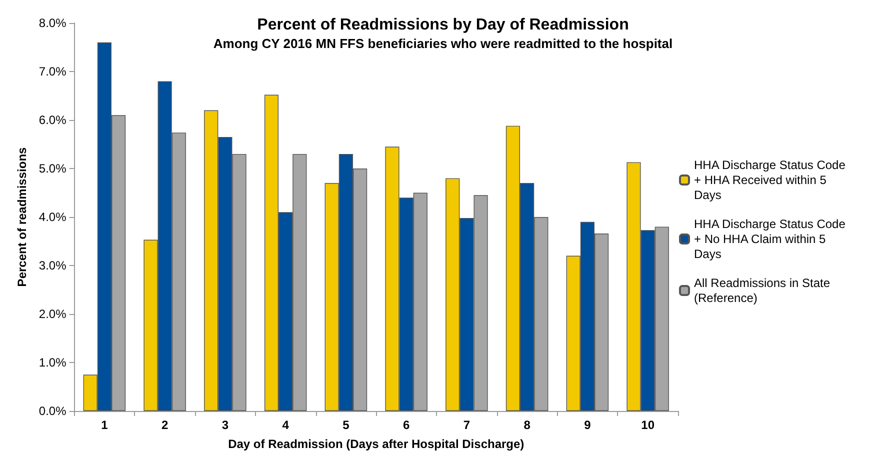  Describe the element at coordinates (104, 425) in the screenshot. I see `x-tick-label: 1` at that location.